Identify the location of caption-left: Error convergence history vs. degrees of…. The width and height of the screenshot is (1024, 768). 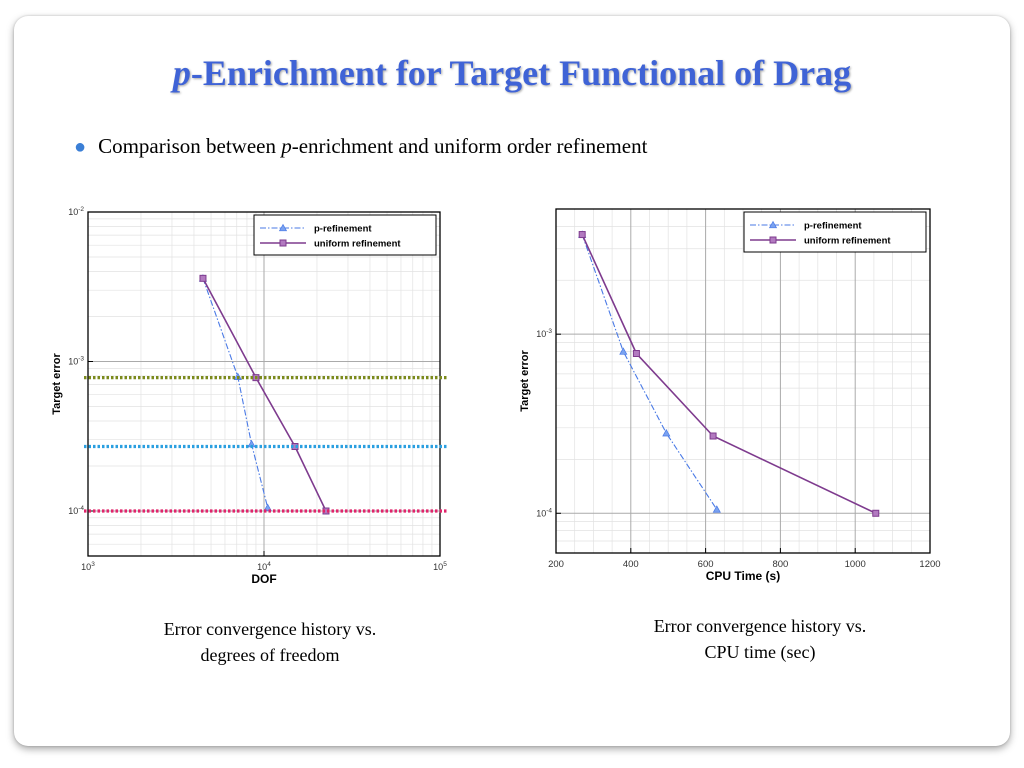
(270, 642).